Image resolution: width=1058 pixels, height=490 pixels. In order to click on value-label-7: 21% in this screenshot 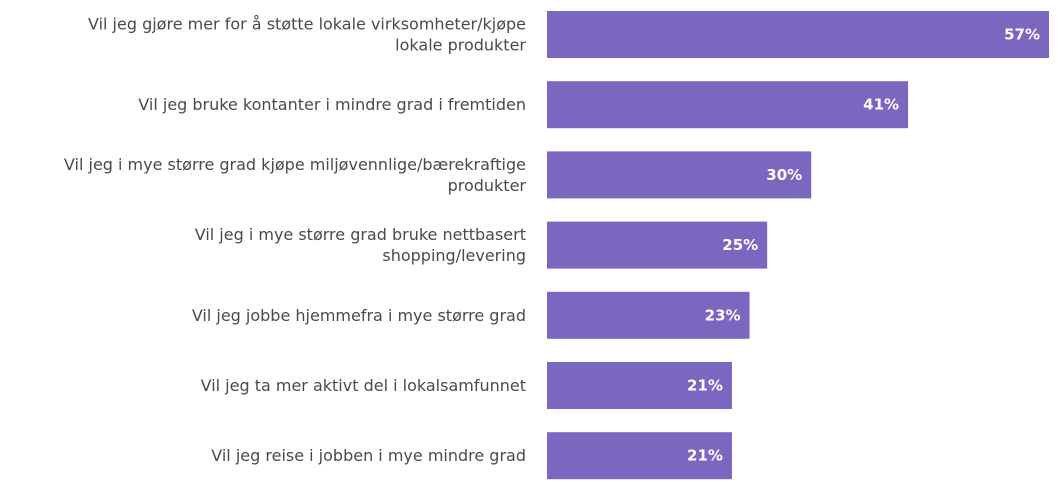, I will do `click(705, 456)`.